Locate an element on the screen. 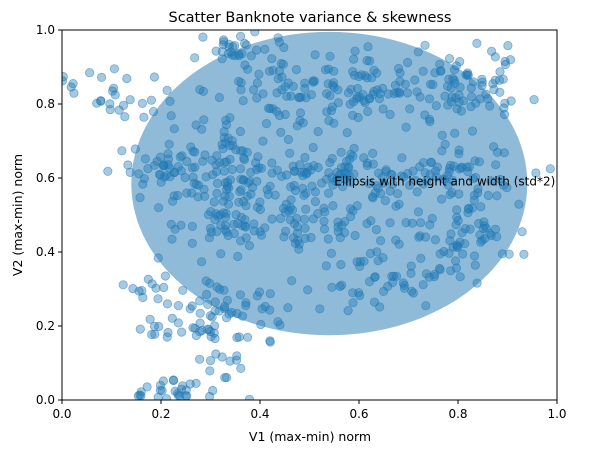  x-tick-label: 1.0 is located at coordinates (556, 414).